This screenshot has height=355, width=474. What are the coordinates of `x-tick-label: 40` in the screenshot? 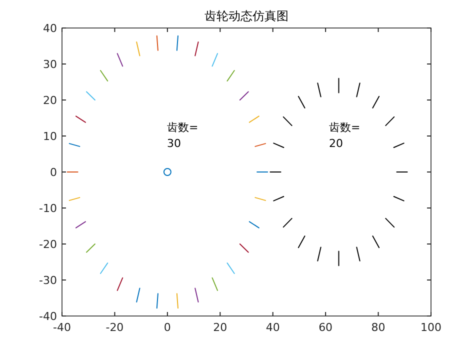 It's located at (273, 327).